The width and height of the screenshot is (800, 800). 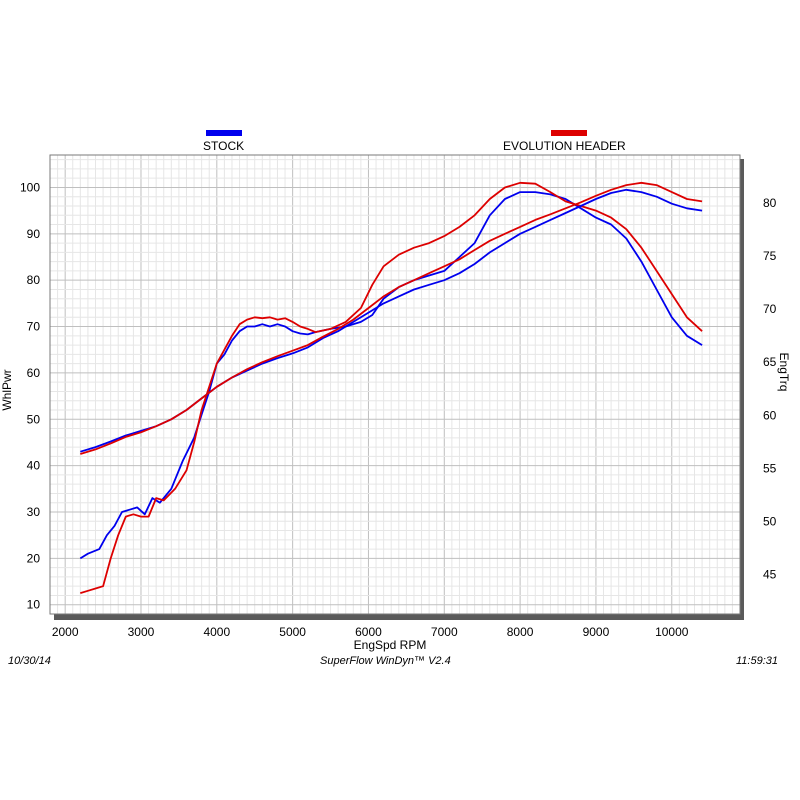 What do you see at coordinates (444, 632) in the screenshot?
I see `x-tick-label: 7000` at bounding box center [444, 632].